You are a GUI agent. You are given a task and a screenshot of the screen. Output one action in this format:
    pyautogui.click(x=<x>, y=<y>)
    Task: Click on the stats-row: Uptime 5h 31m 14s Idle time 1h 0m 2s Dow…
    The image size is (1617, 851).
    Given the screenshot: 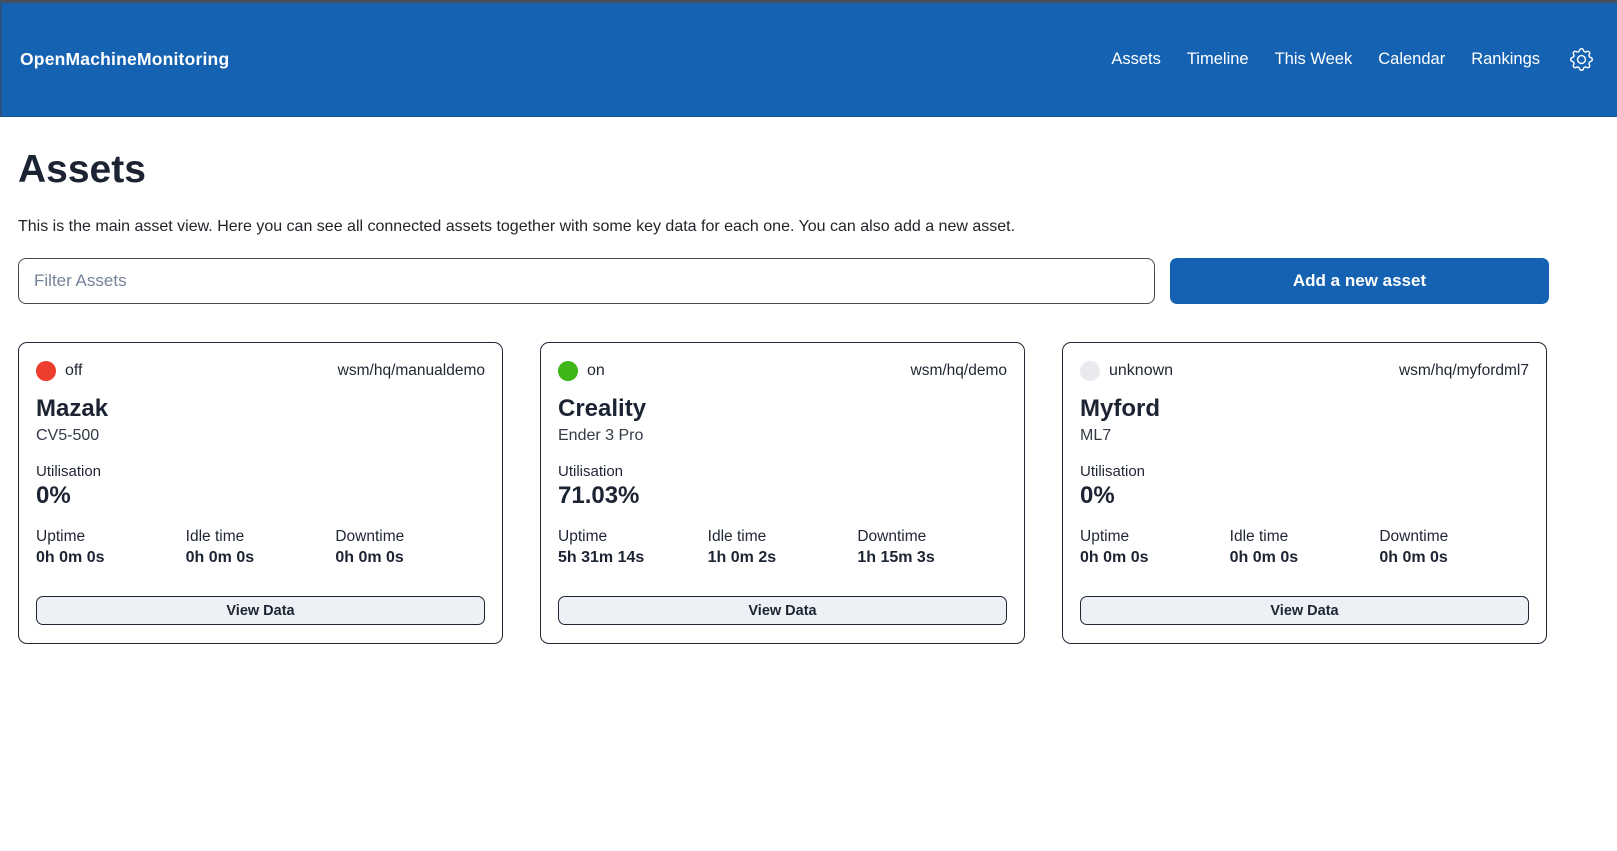 What is the action you would take?
    pyautogui.click(x=782, y=547)
    